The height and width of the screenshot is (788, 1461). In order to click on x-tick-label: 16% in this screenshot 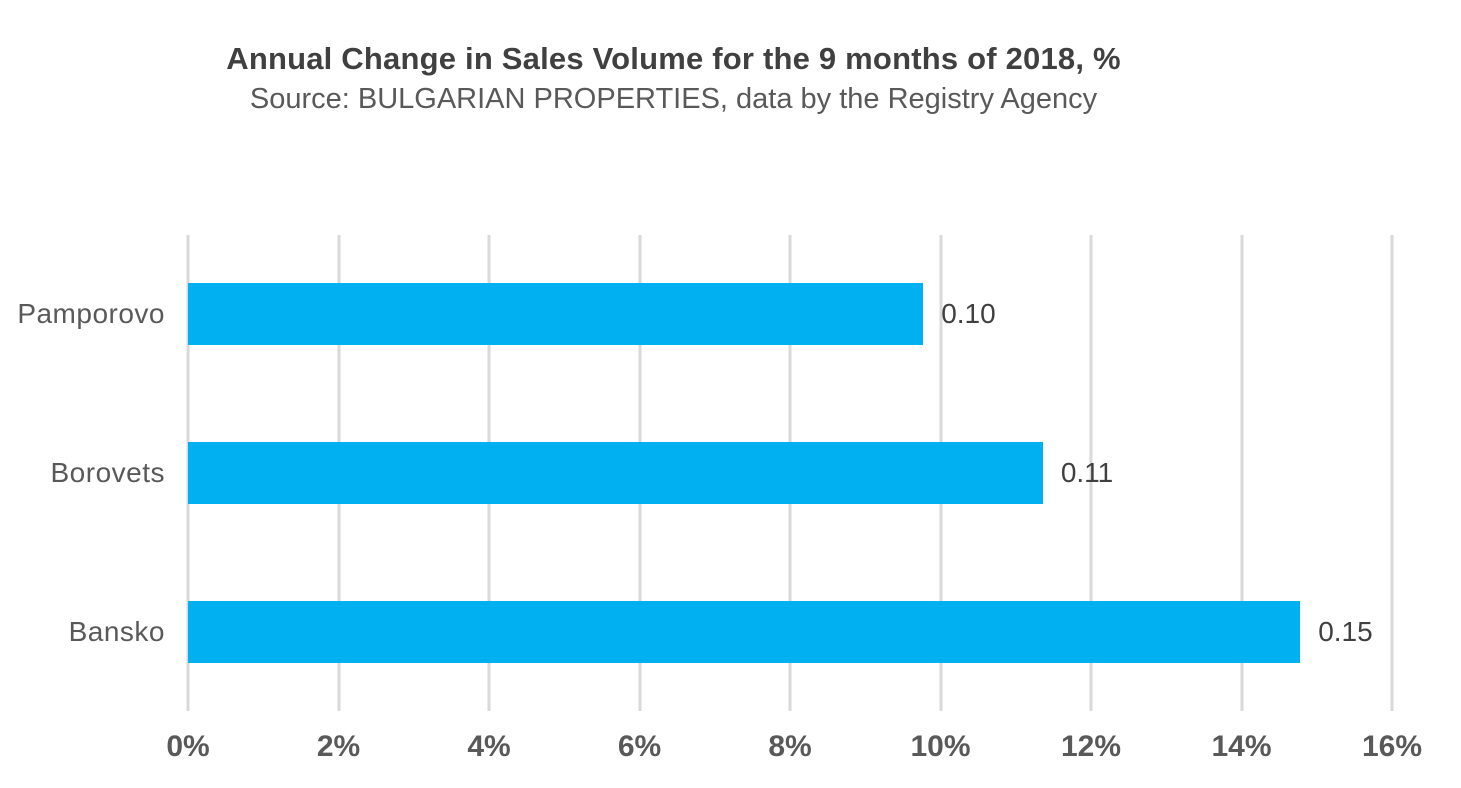, I will do `click(1392, 746)`.